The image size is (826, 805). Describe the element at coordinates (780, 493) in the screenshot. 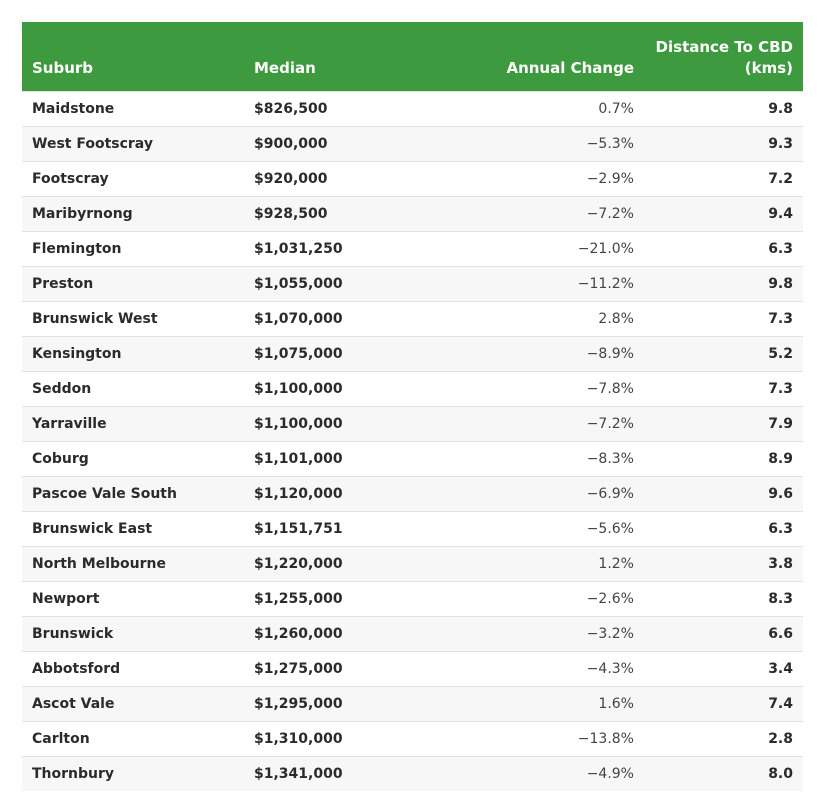

I see `cell-distance: 9.6` at that location.